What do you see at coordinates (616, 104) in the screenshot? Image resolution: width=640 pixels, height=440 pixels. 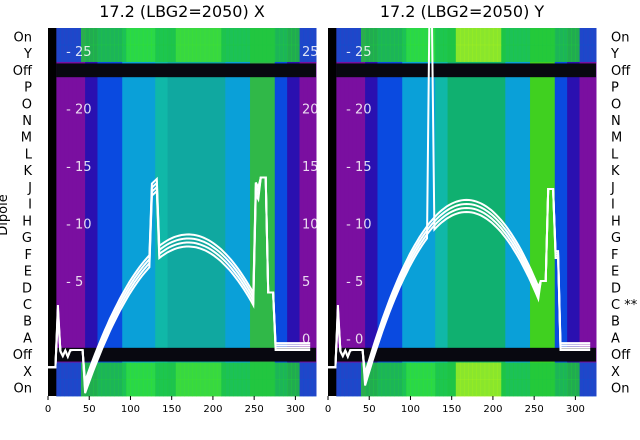 I see `row-label: O` at bounding box center [616, 104].